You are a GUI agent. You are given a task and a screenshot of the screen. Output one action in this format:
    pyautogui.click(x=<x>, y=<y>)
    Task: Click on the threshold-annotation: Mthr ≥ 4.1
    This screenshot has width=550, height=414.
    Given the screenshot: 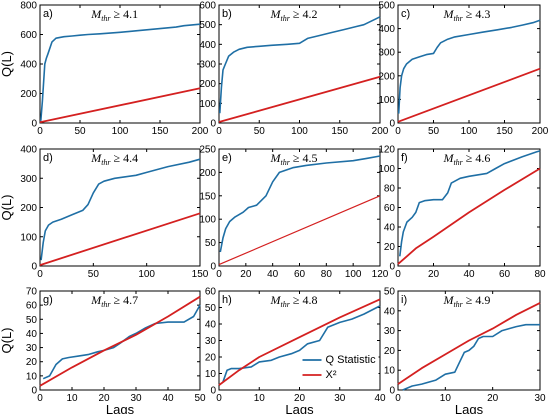 What is the action you would take?
    pyautogui.click(x=114, y=15)
    